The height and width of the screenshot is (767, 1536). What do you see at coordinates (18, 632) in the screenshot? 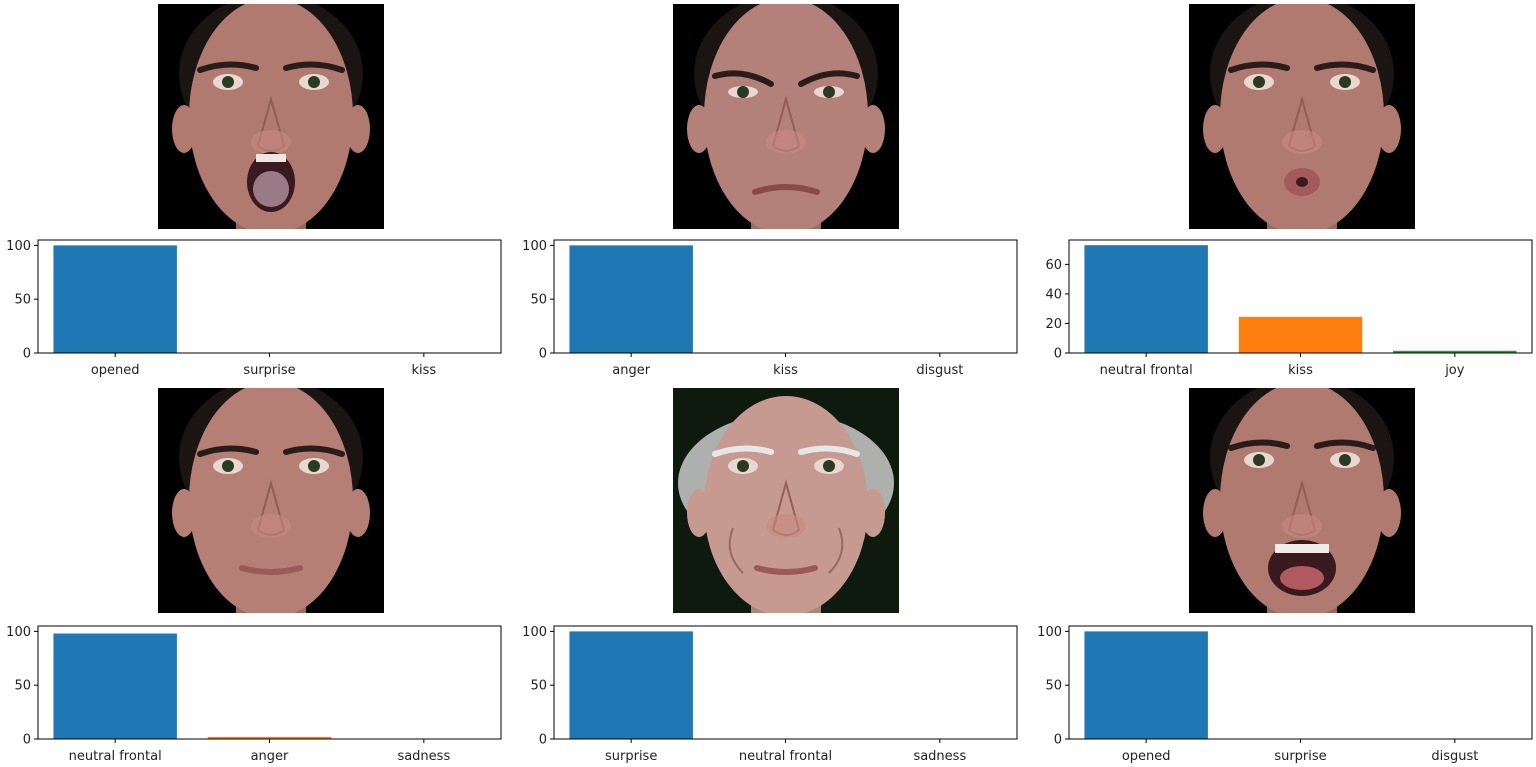
I see `chart-4-ytick-label-3: 100` at bounding box center [18, 632].